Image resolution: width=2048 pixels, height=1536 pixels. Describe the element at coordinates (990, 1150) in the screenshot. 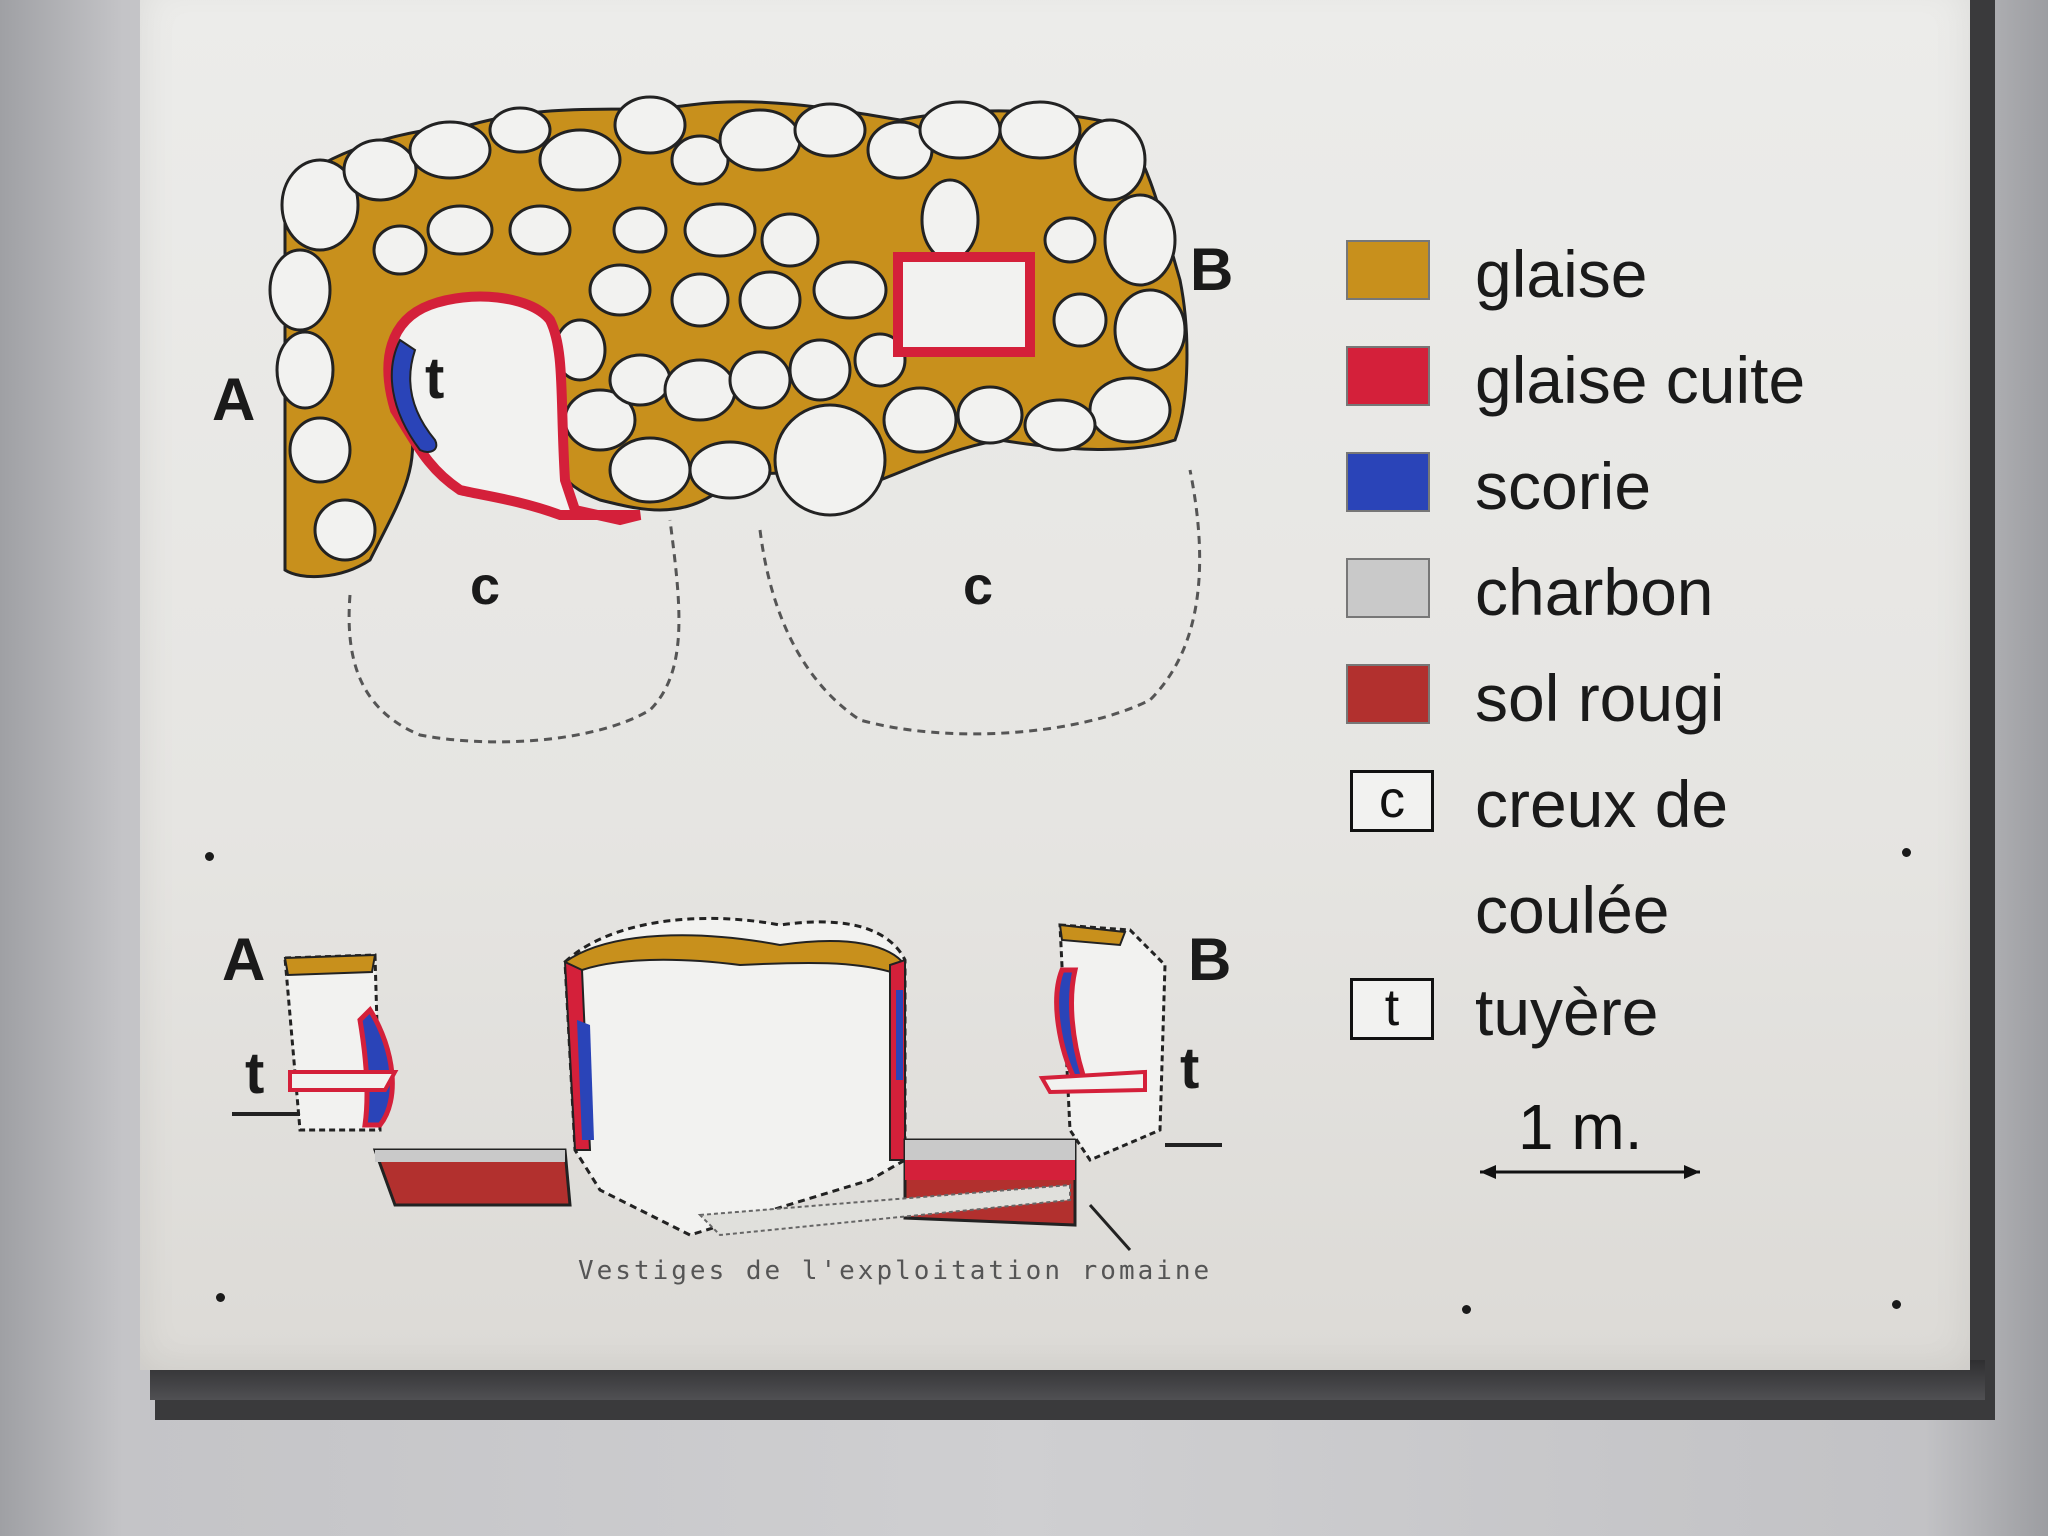

I see `section-right-charcoal` at that location.